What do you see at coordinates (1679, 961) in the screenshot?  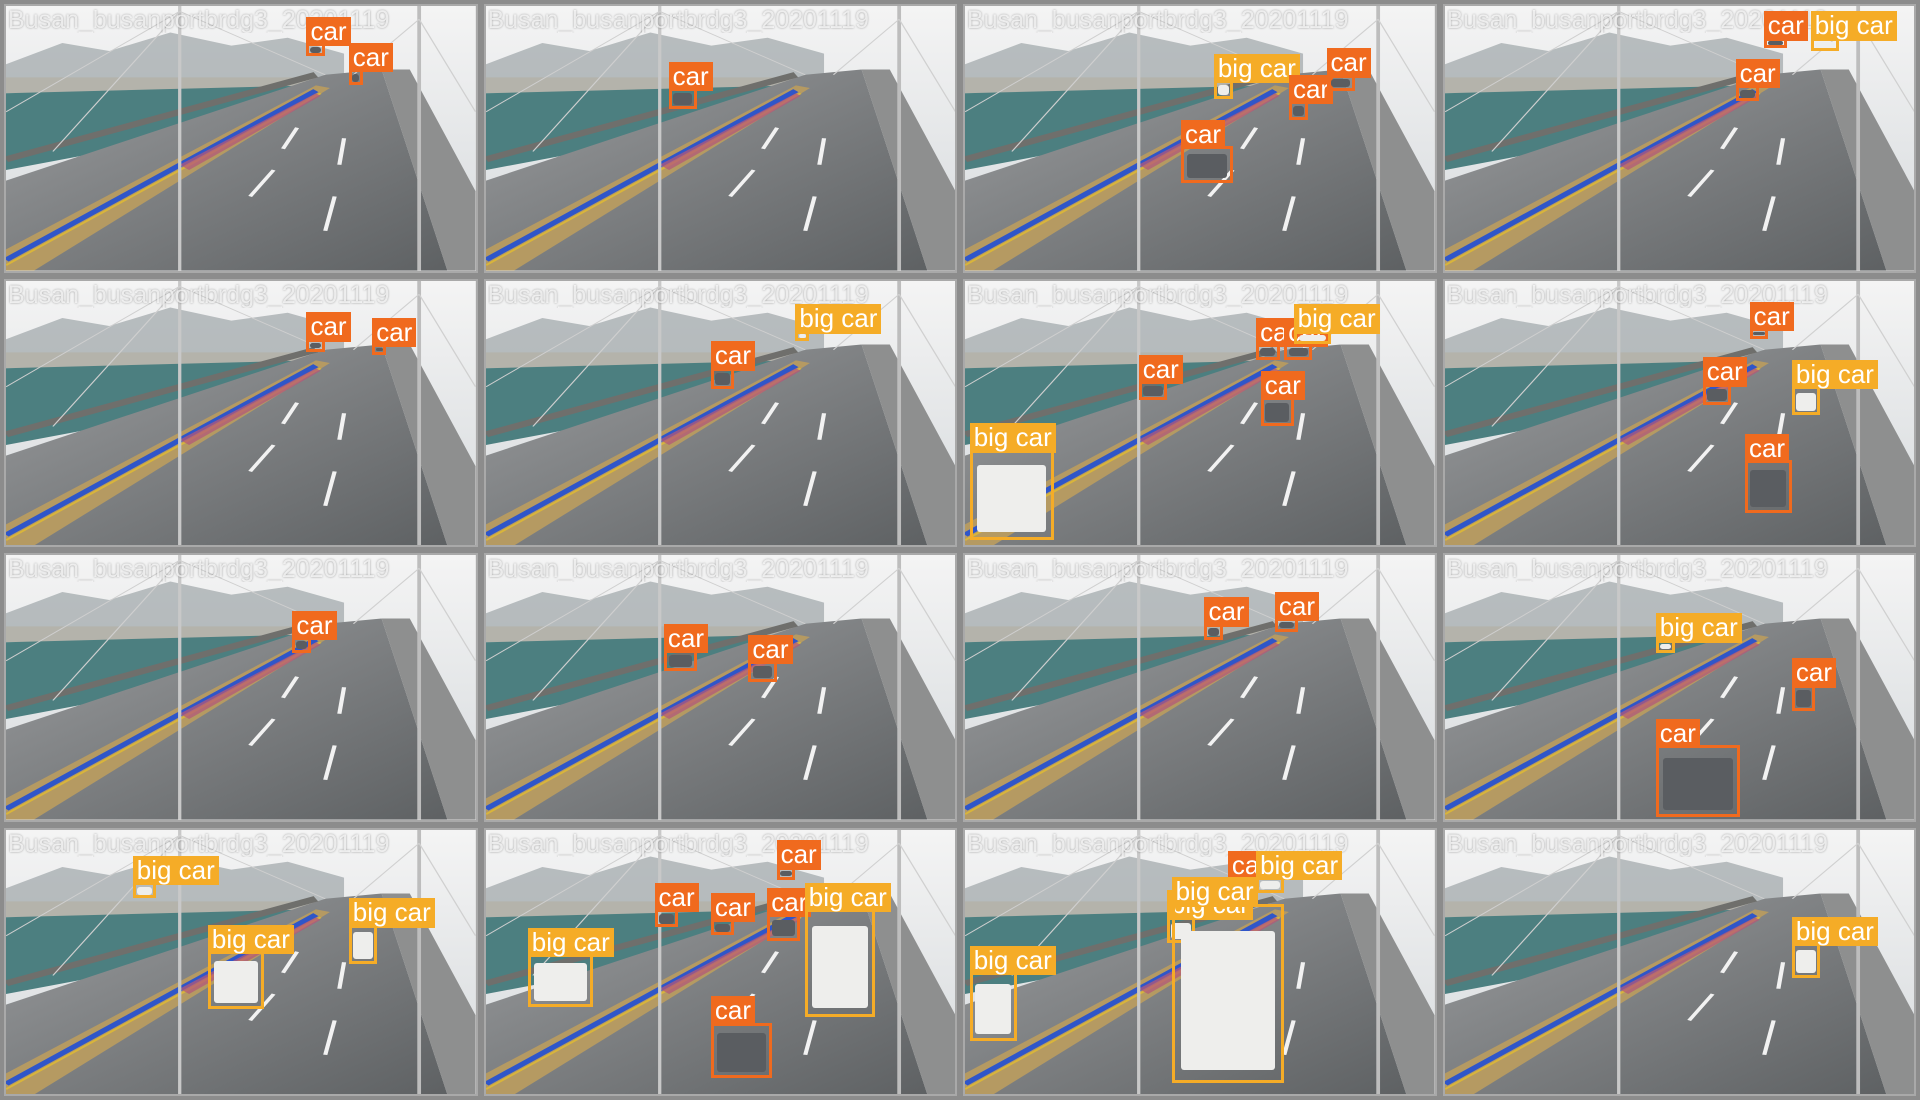 I see `camera-frame-tile: Busan_busanportbrdg3_20201119 big car` at bounding box center [1679, 961].